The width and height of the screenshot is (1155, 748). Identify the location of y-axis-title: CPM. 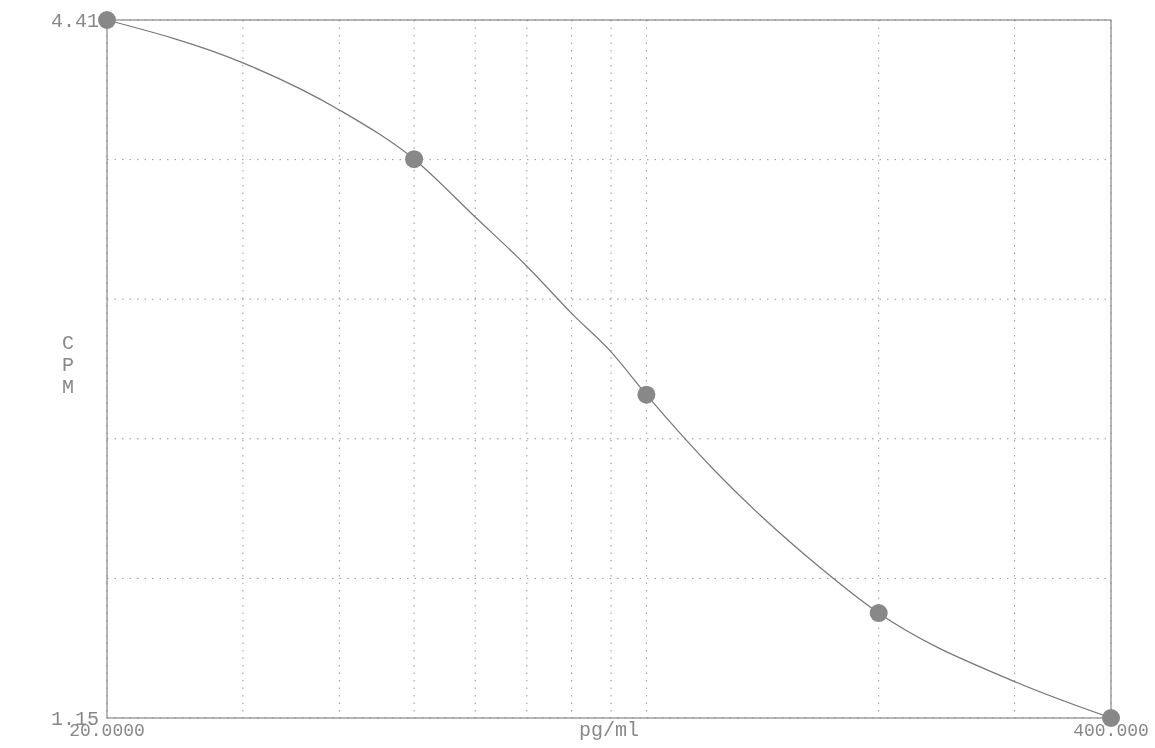
(68, 365).